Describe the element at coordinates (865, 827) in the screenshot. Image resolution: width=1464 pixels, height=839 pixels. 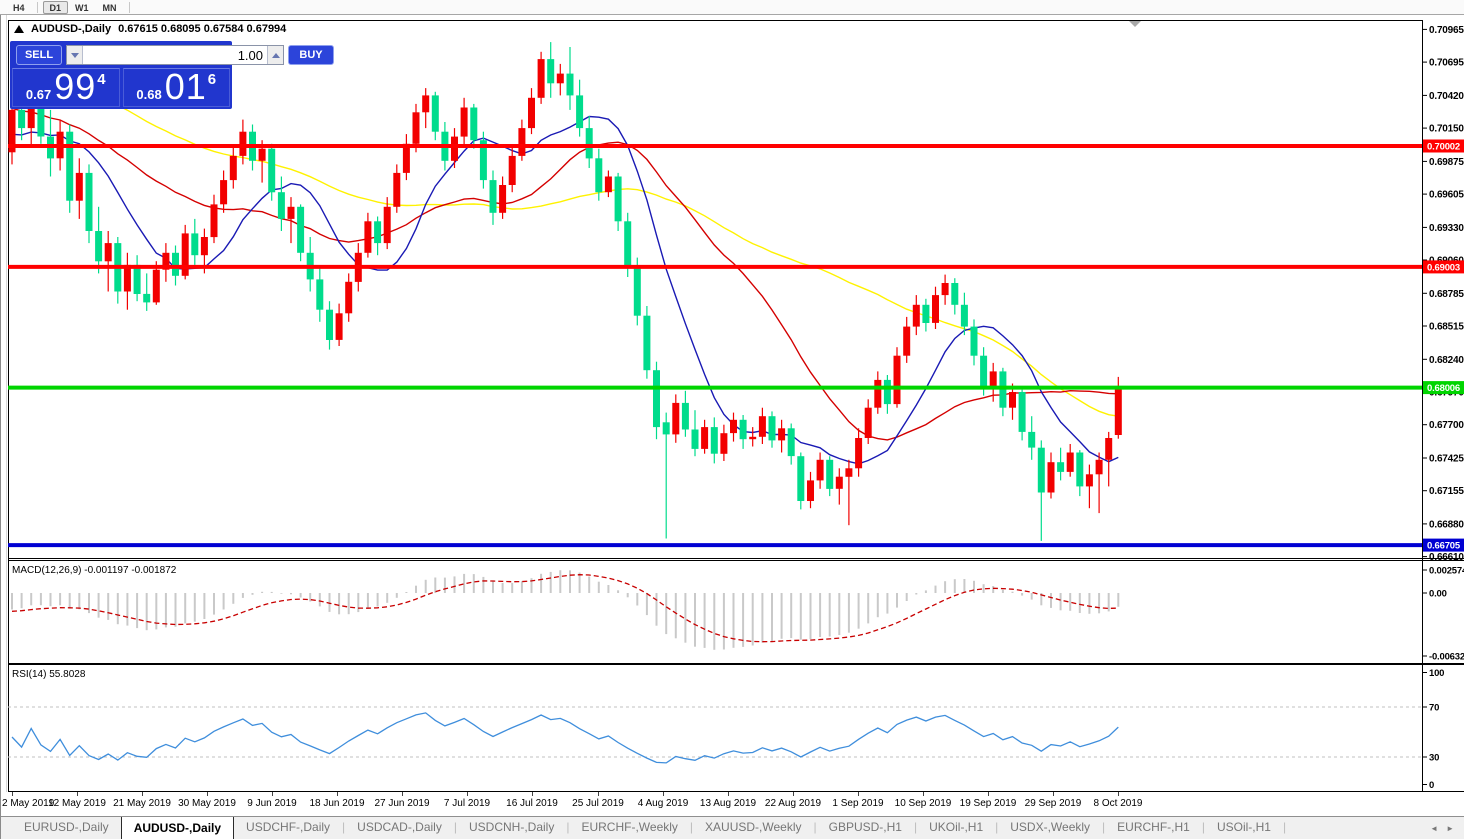
I see `chart-tab-gbpusdh1: GBPUSD-,H1` at that location.